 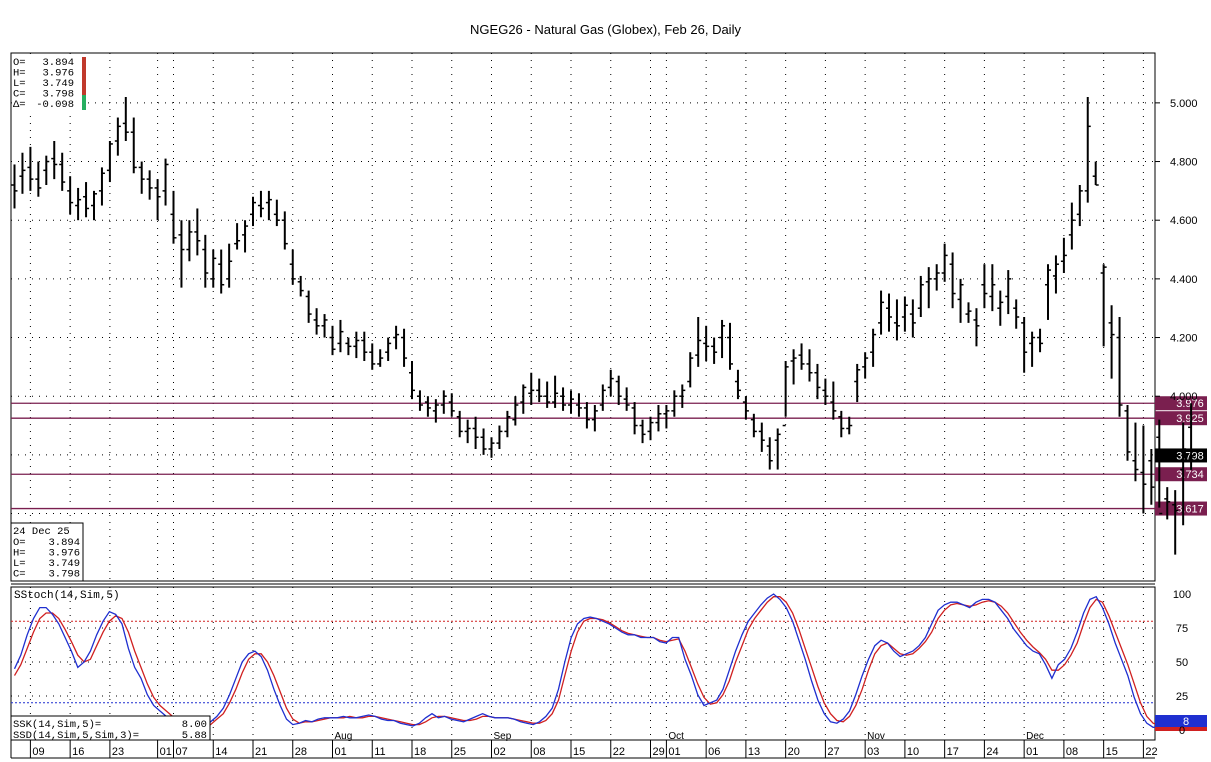 I want to click on month-label: Oct, so click(x=676, y=736).